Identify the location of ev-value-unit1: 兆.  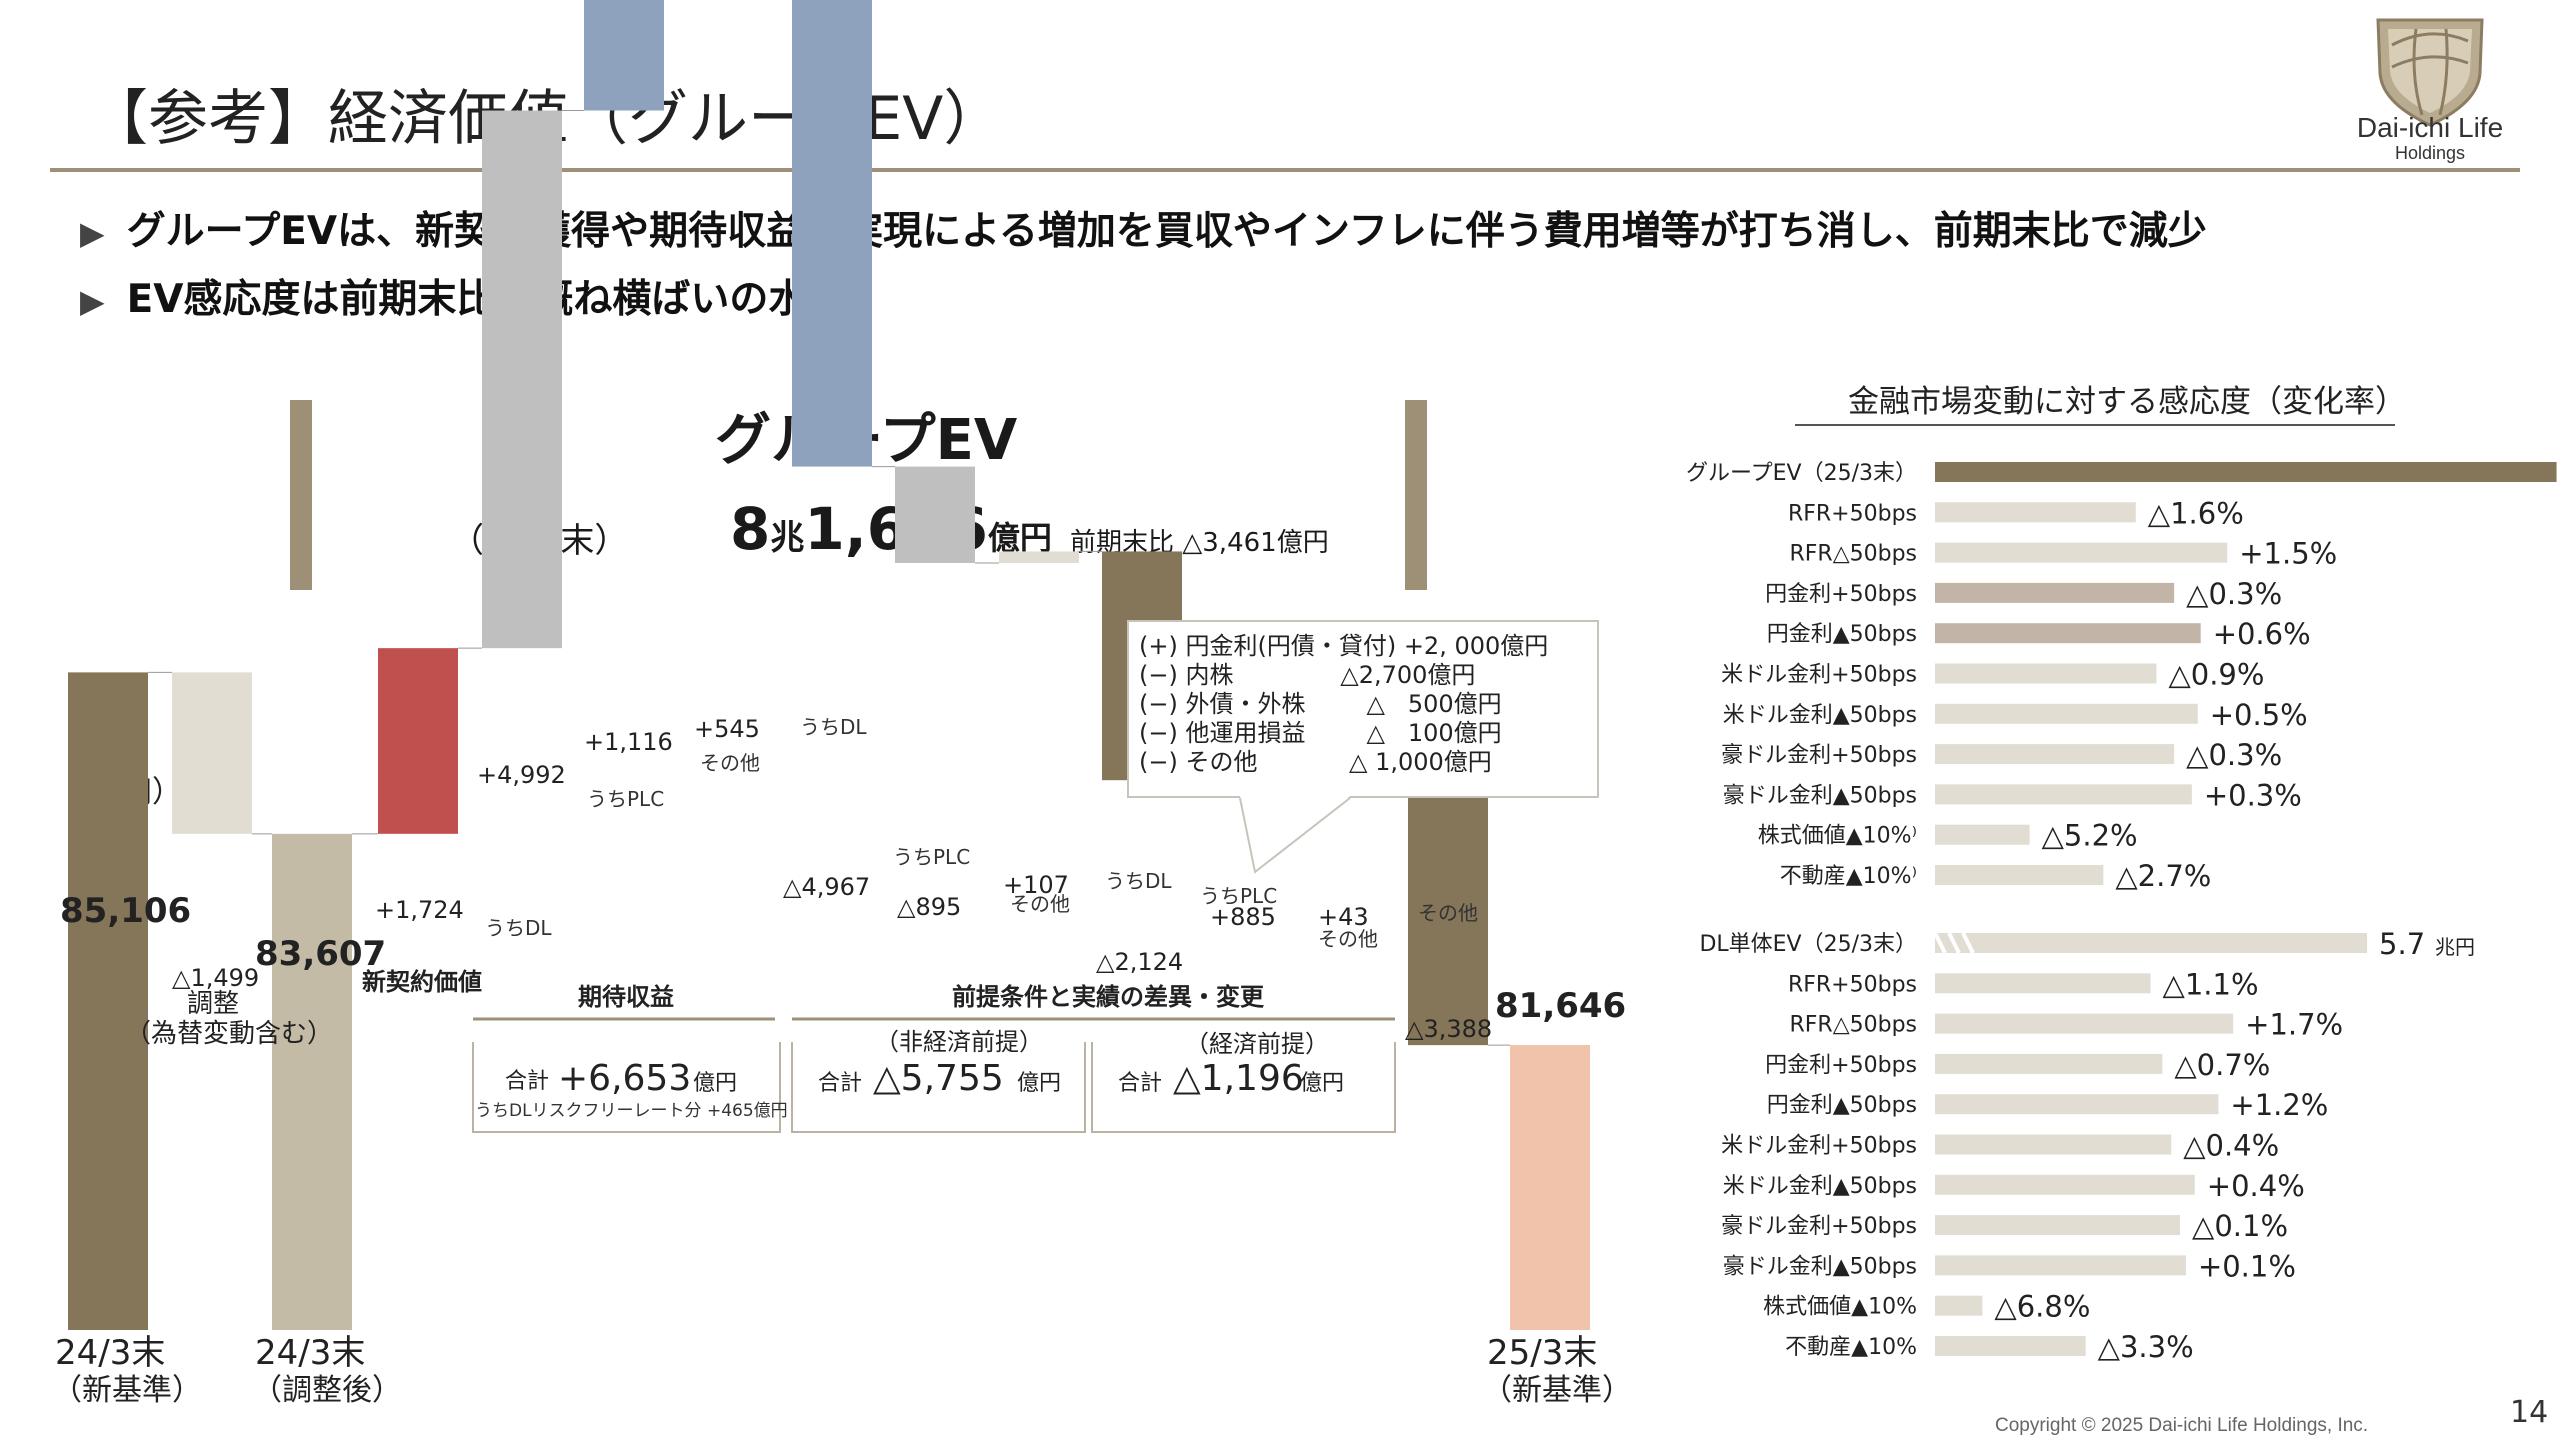
(787, 538).